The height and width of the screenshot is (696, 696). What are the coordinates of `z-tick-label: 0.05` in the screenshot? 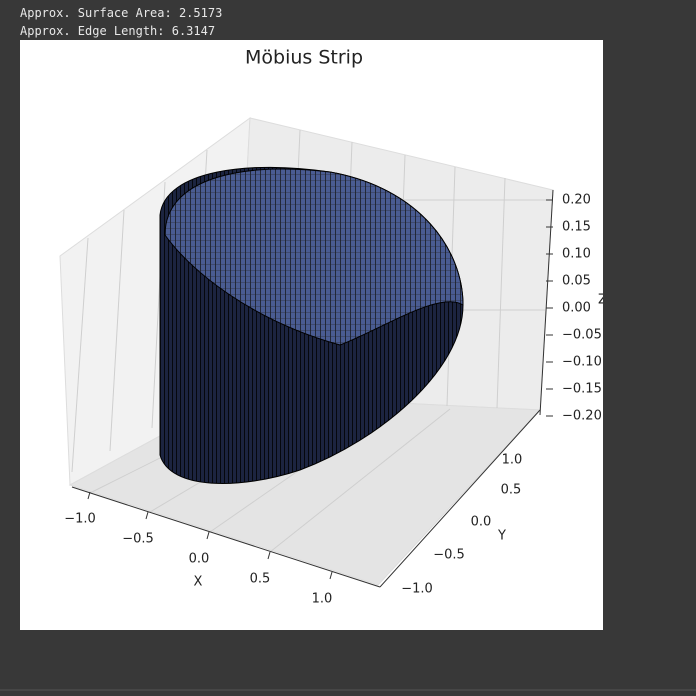 It's located at (576, 281).